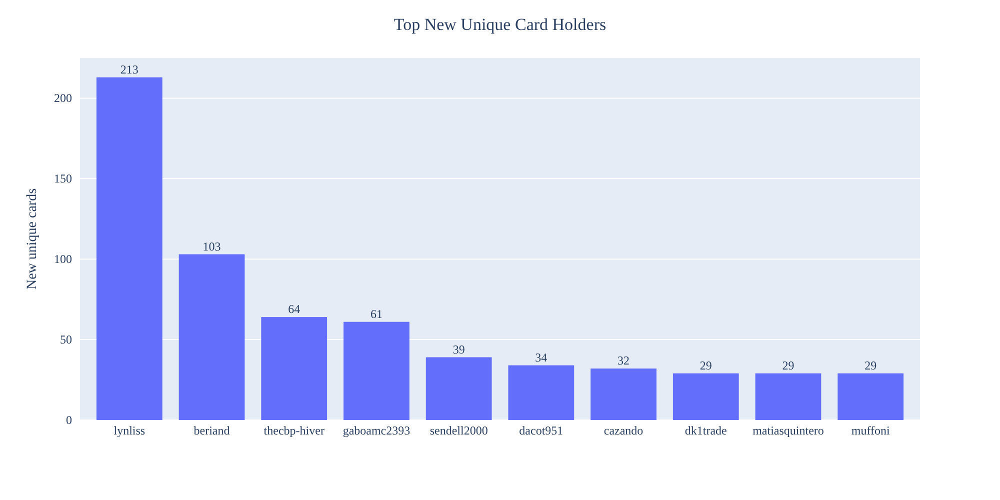  Describe the element at coordinates (459, 431) in the screenshot. I see `x-tick-label: sendell2000` at that location.